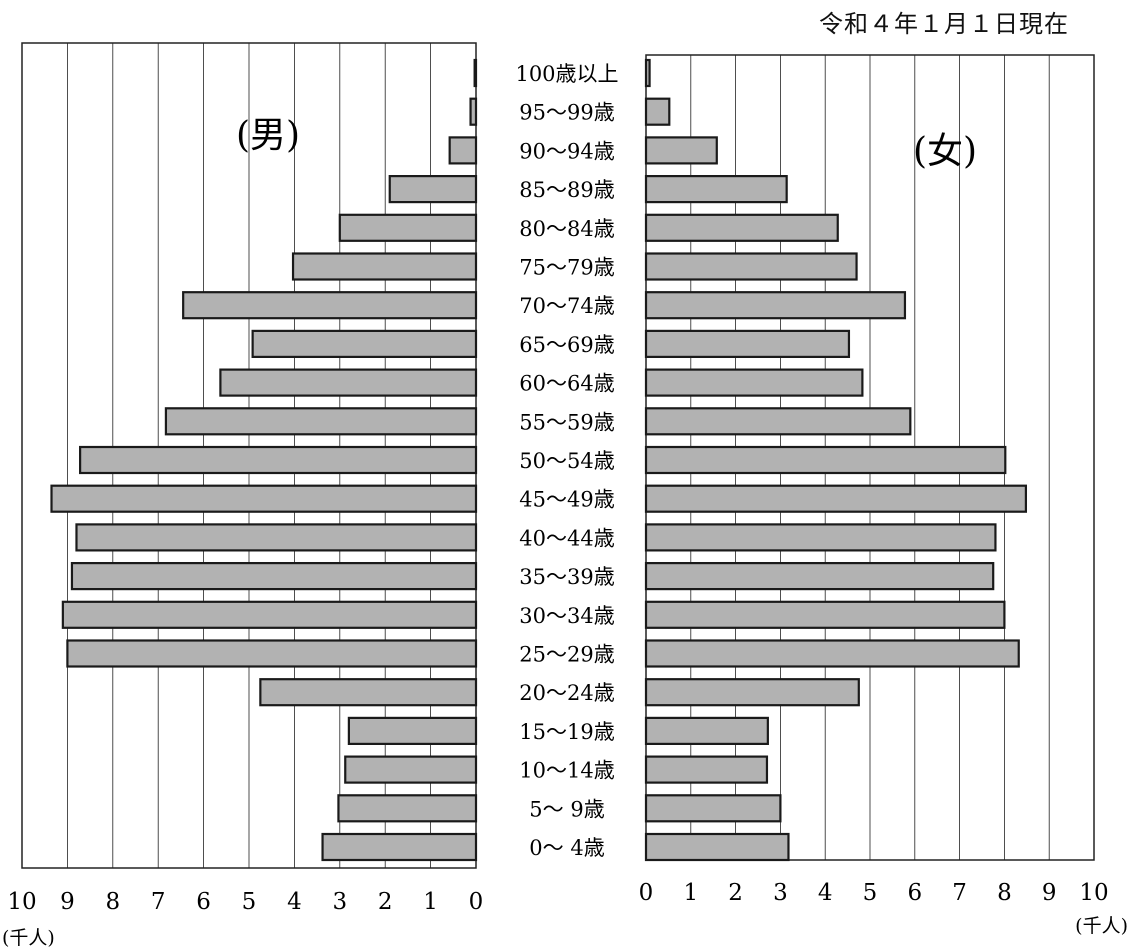 This screenshot has width=1131, height=947. What do you see at coordinates (268, 135) in the screenshot?
I see `male-series-label: (男)` at bounding box center [268, 135].